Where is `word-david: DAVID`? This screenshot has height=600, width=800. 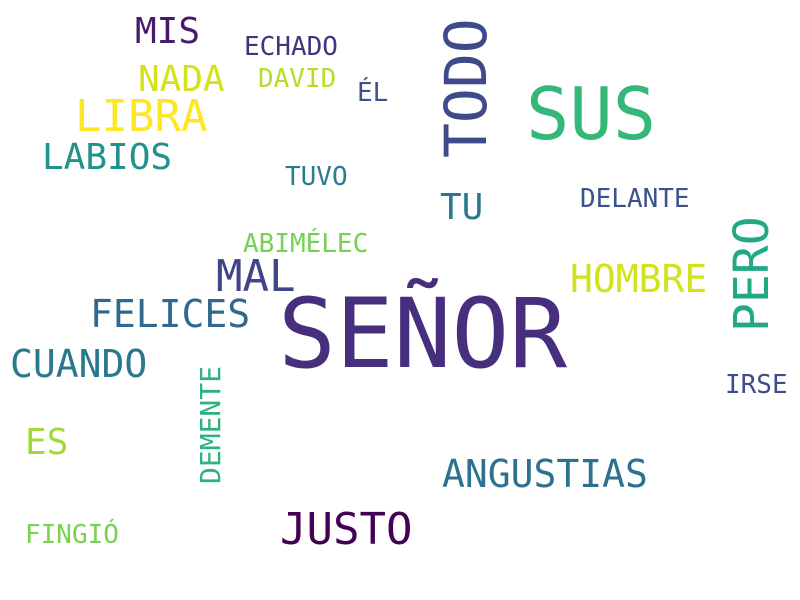
word-david: DAVID is located at coordinates (297, 79).